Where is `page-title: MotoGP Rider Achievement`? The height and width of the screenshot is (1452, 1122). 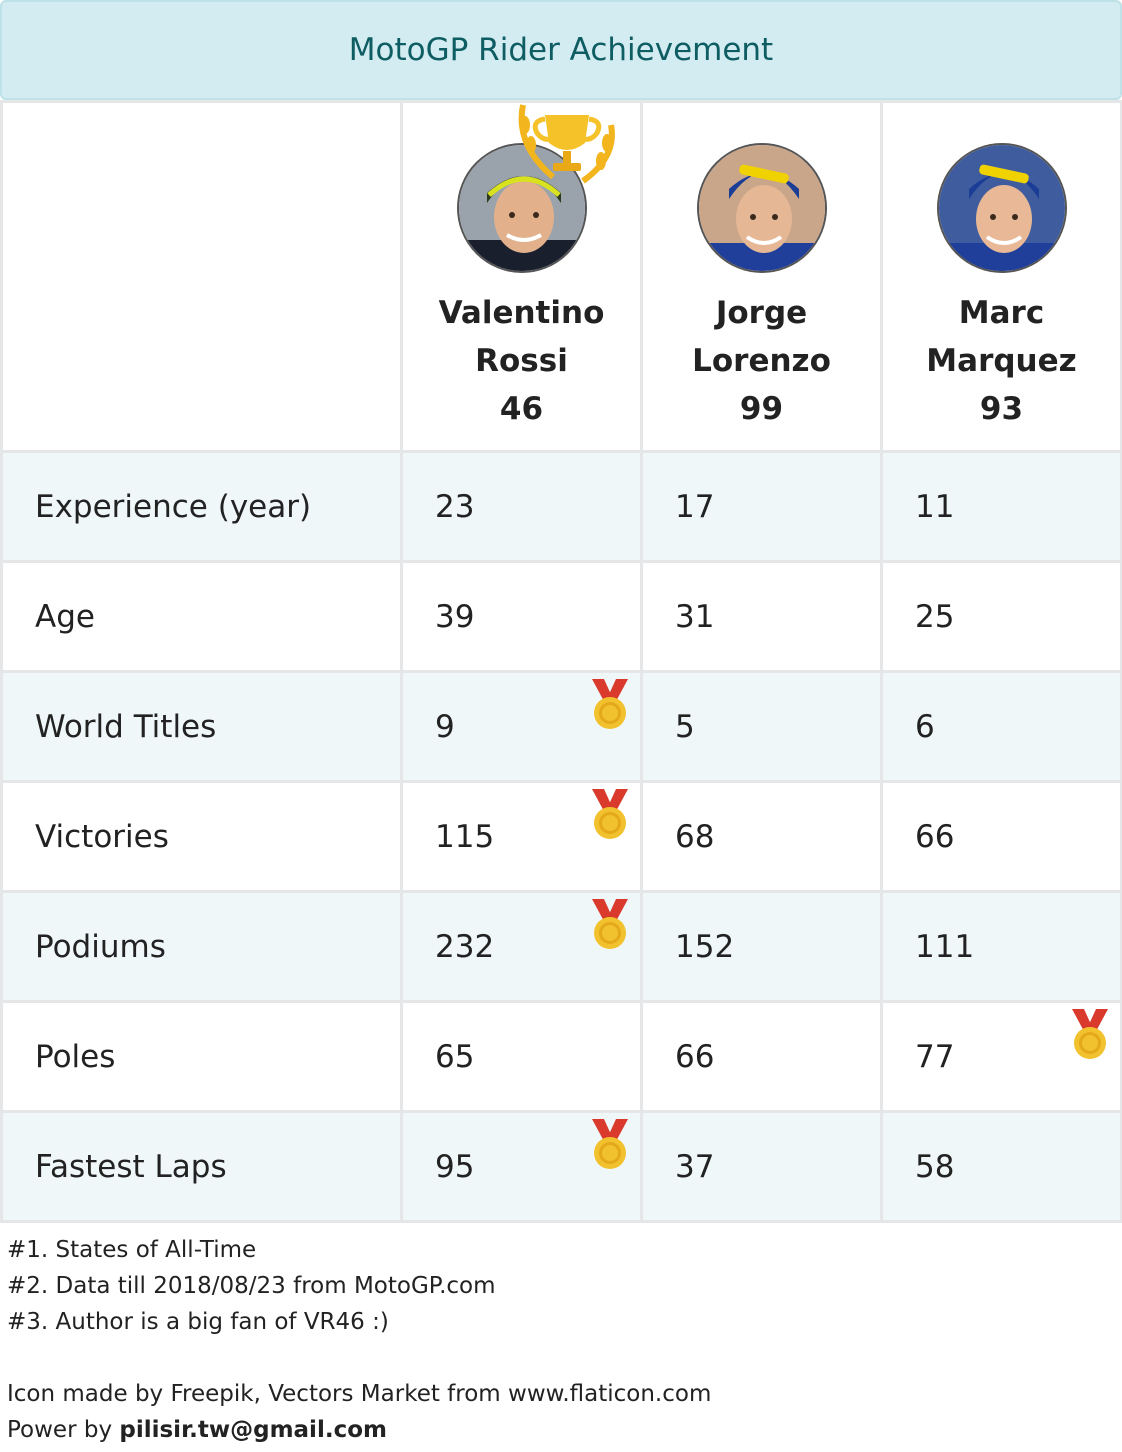 page-title: MotoGP Rider Achievement is located at coordinates (561, 50).